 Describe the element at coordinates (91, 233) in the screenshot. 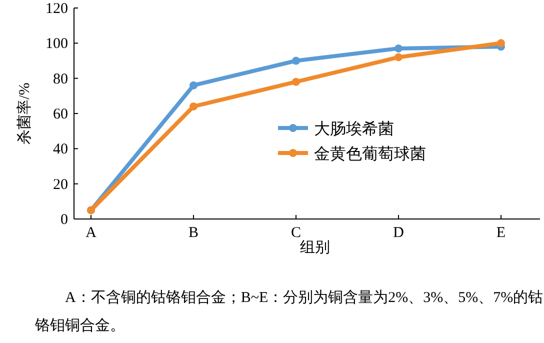

I see `x-tick-label: A` at that location.